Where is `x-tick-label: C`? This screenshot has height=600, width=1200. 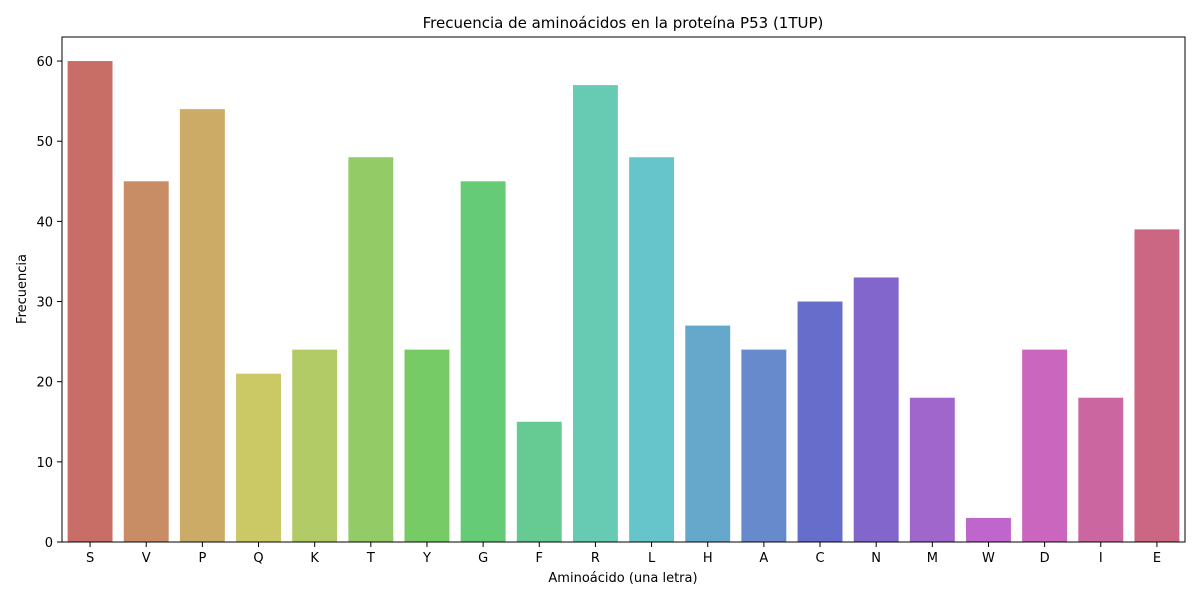
x-tick-label: C is located at coordinates (819, 558).